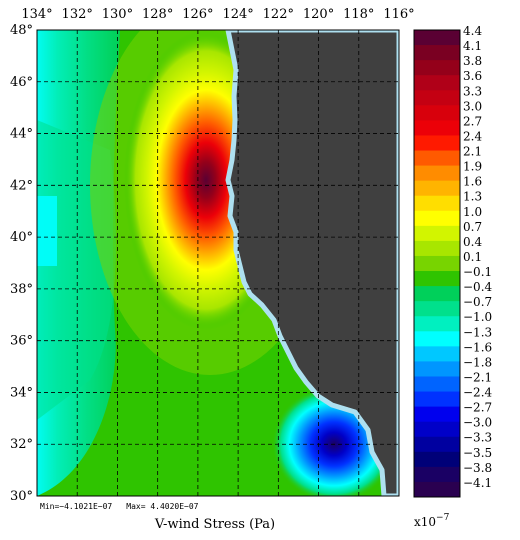 Image resolution: width=520 pixels, height=540 pixels. I want to click on longitude-tick-label: 126°, so click(197, 14).